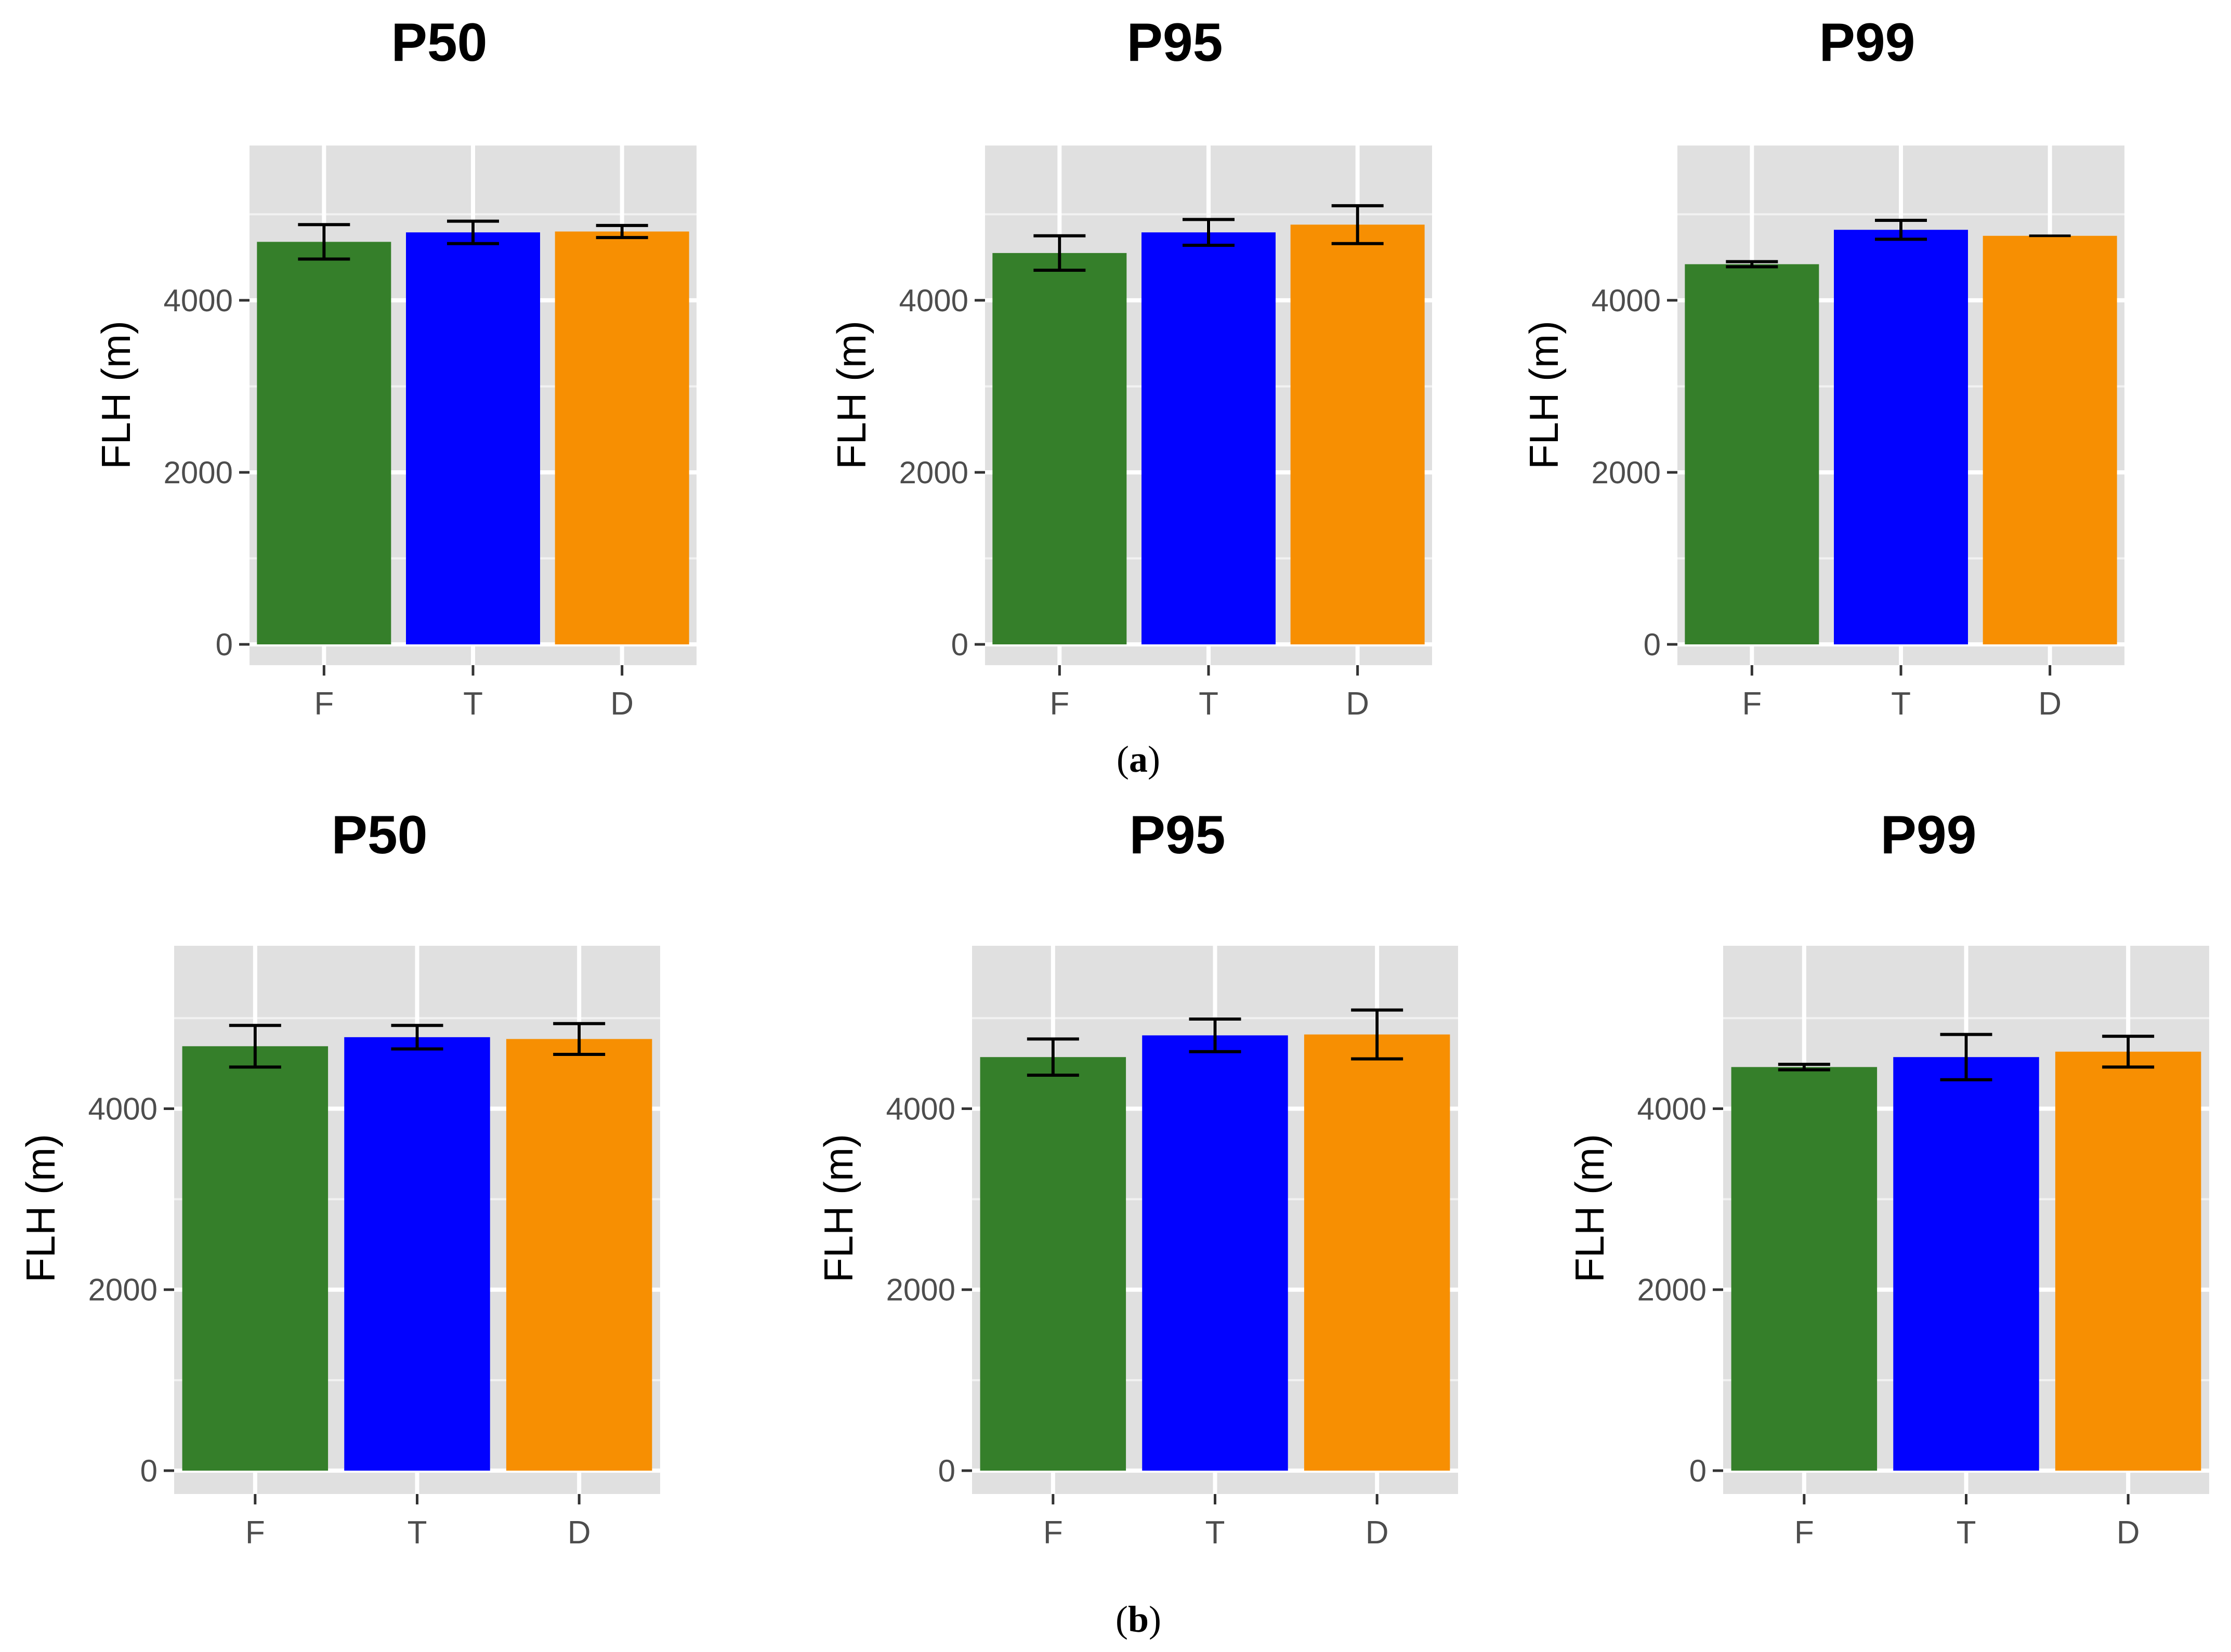 This screenshot has width=2231, height=1652. Describe the element at coordinates (1139, 759) in the screenshot. I see `caption-a: (a)` at that location.